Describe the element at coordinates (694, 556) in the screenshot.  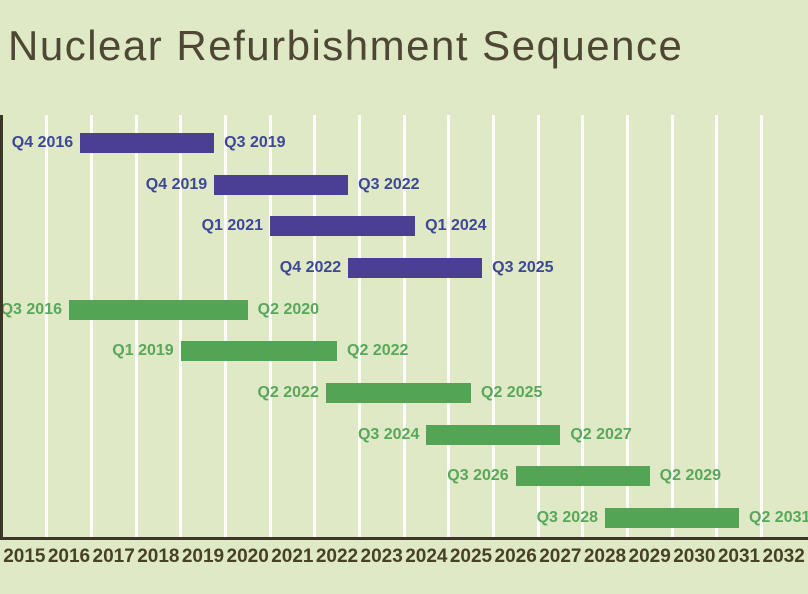
I see `x-axis-tick-label: 2030` at that location.